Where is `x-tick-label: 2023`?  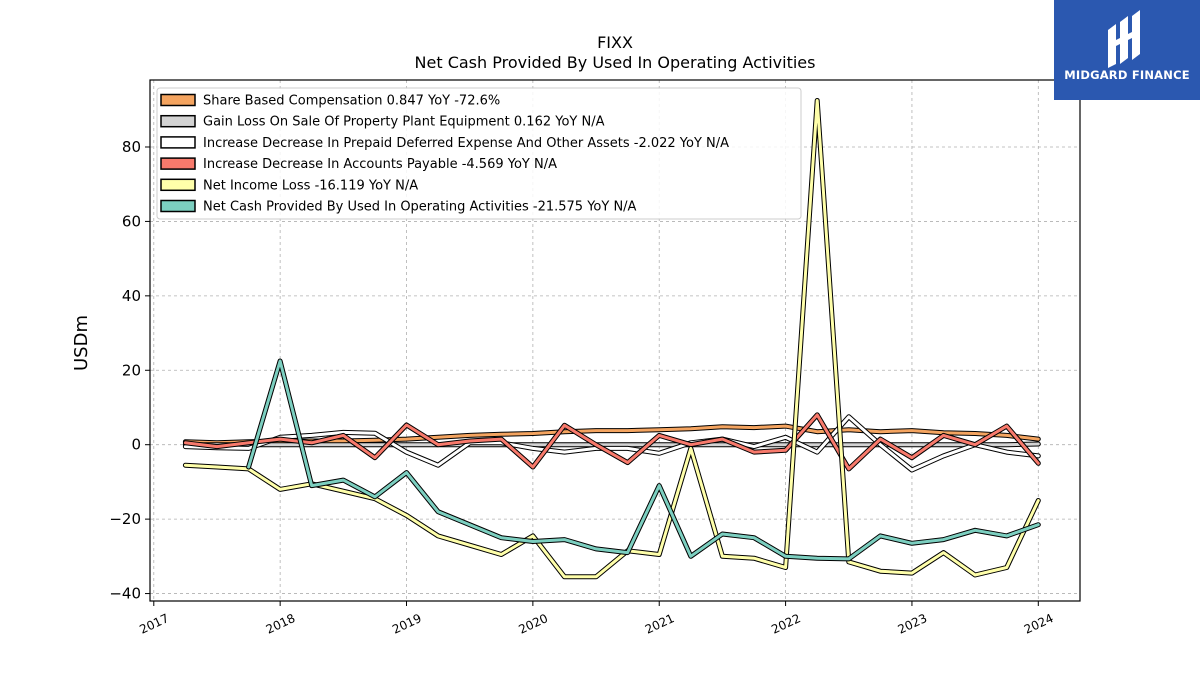 x-tick-label: 2023 is located at coordinates (913, 624).